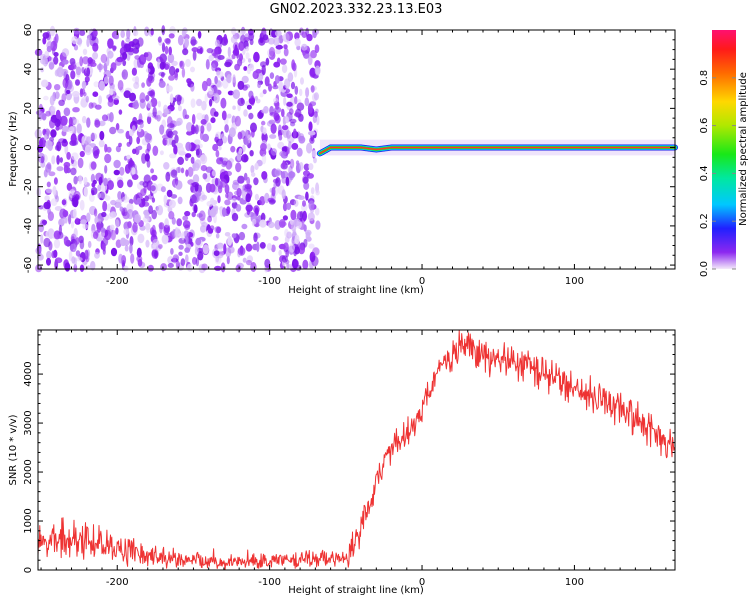  What do you see at coordinates (717, 173) in the screenshot?
I see `colorbar-ticks: 0.0 0.2 0.4 0.6 0.8` at bounding box center [717, 173].